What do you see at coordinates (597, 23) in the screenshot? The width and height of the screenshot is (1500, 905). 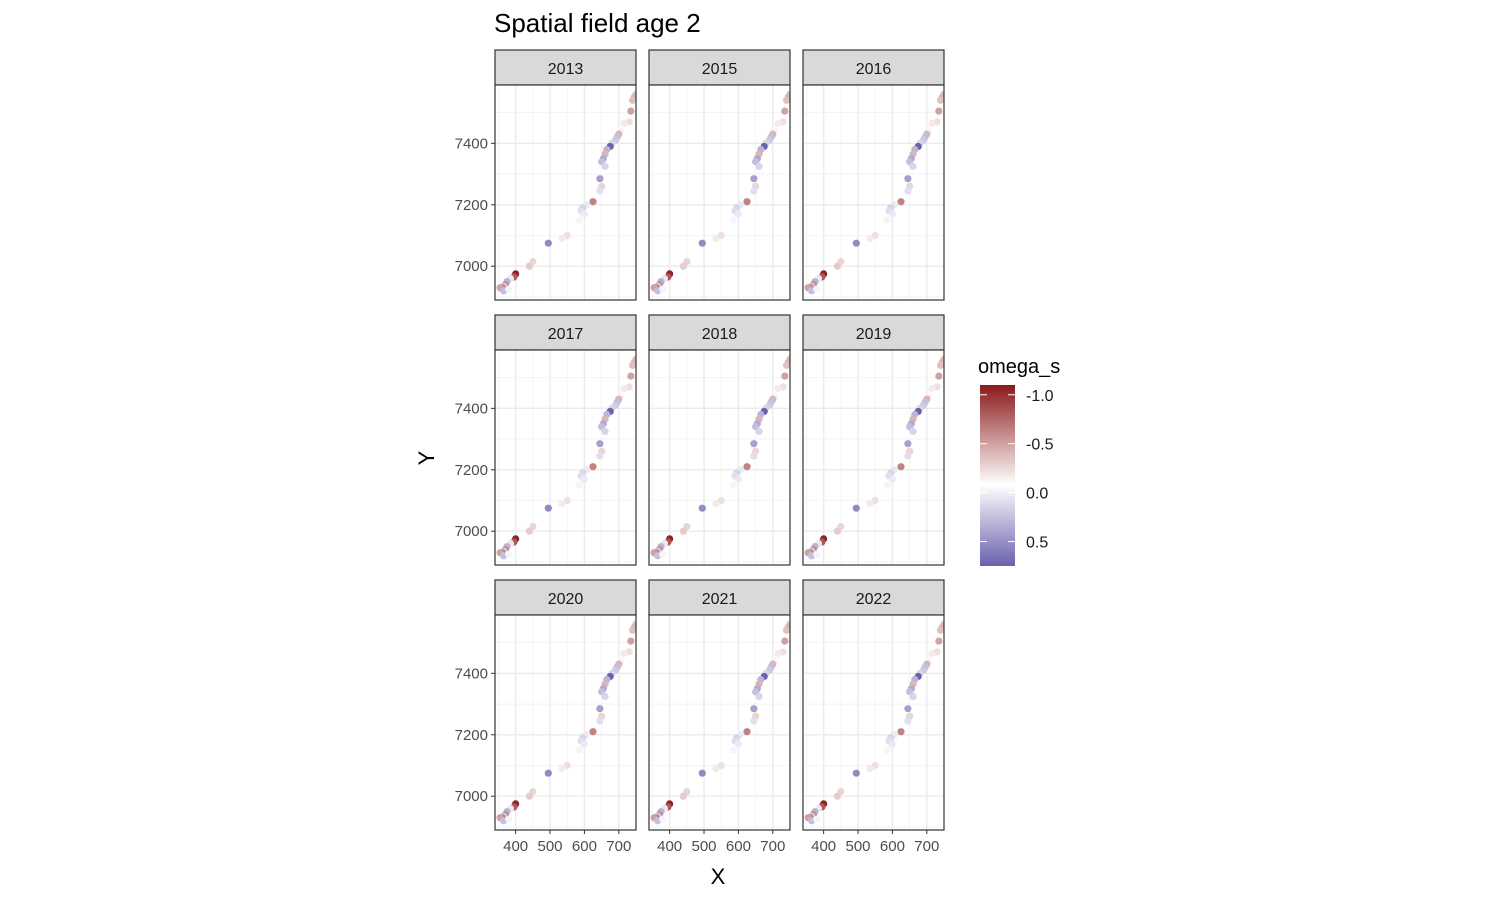 I see `chart-title: Spatial field age 2` at bounding box center [597, 23].